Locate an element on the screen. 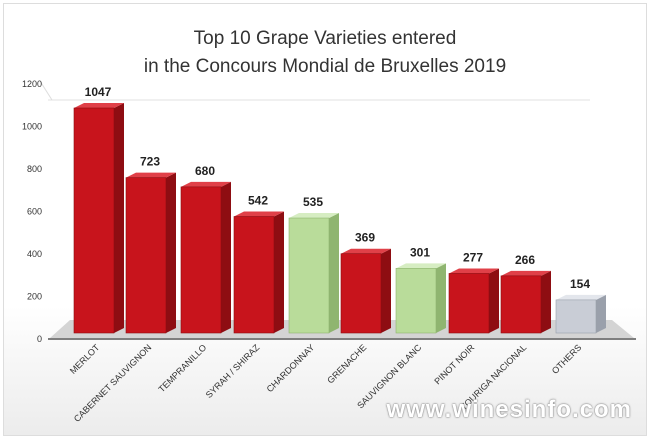 This screenshot has width=650, height=438. x-tick-label: TEMPRANILLO is located at coordinates (182, 368).